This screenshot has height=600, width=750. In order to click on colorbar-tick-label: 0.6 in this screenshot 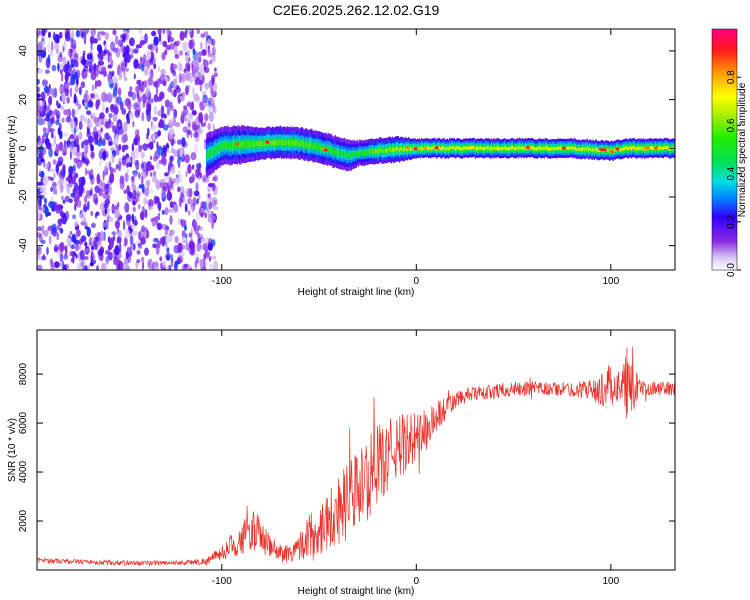, I will do `click(731, 125)`.